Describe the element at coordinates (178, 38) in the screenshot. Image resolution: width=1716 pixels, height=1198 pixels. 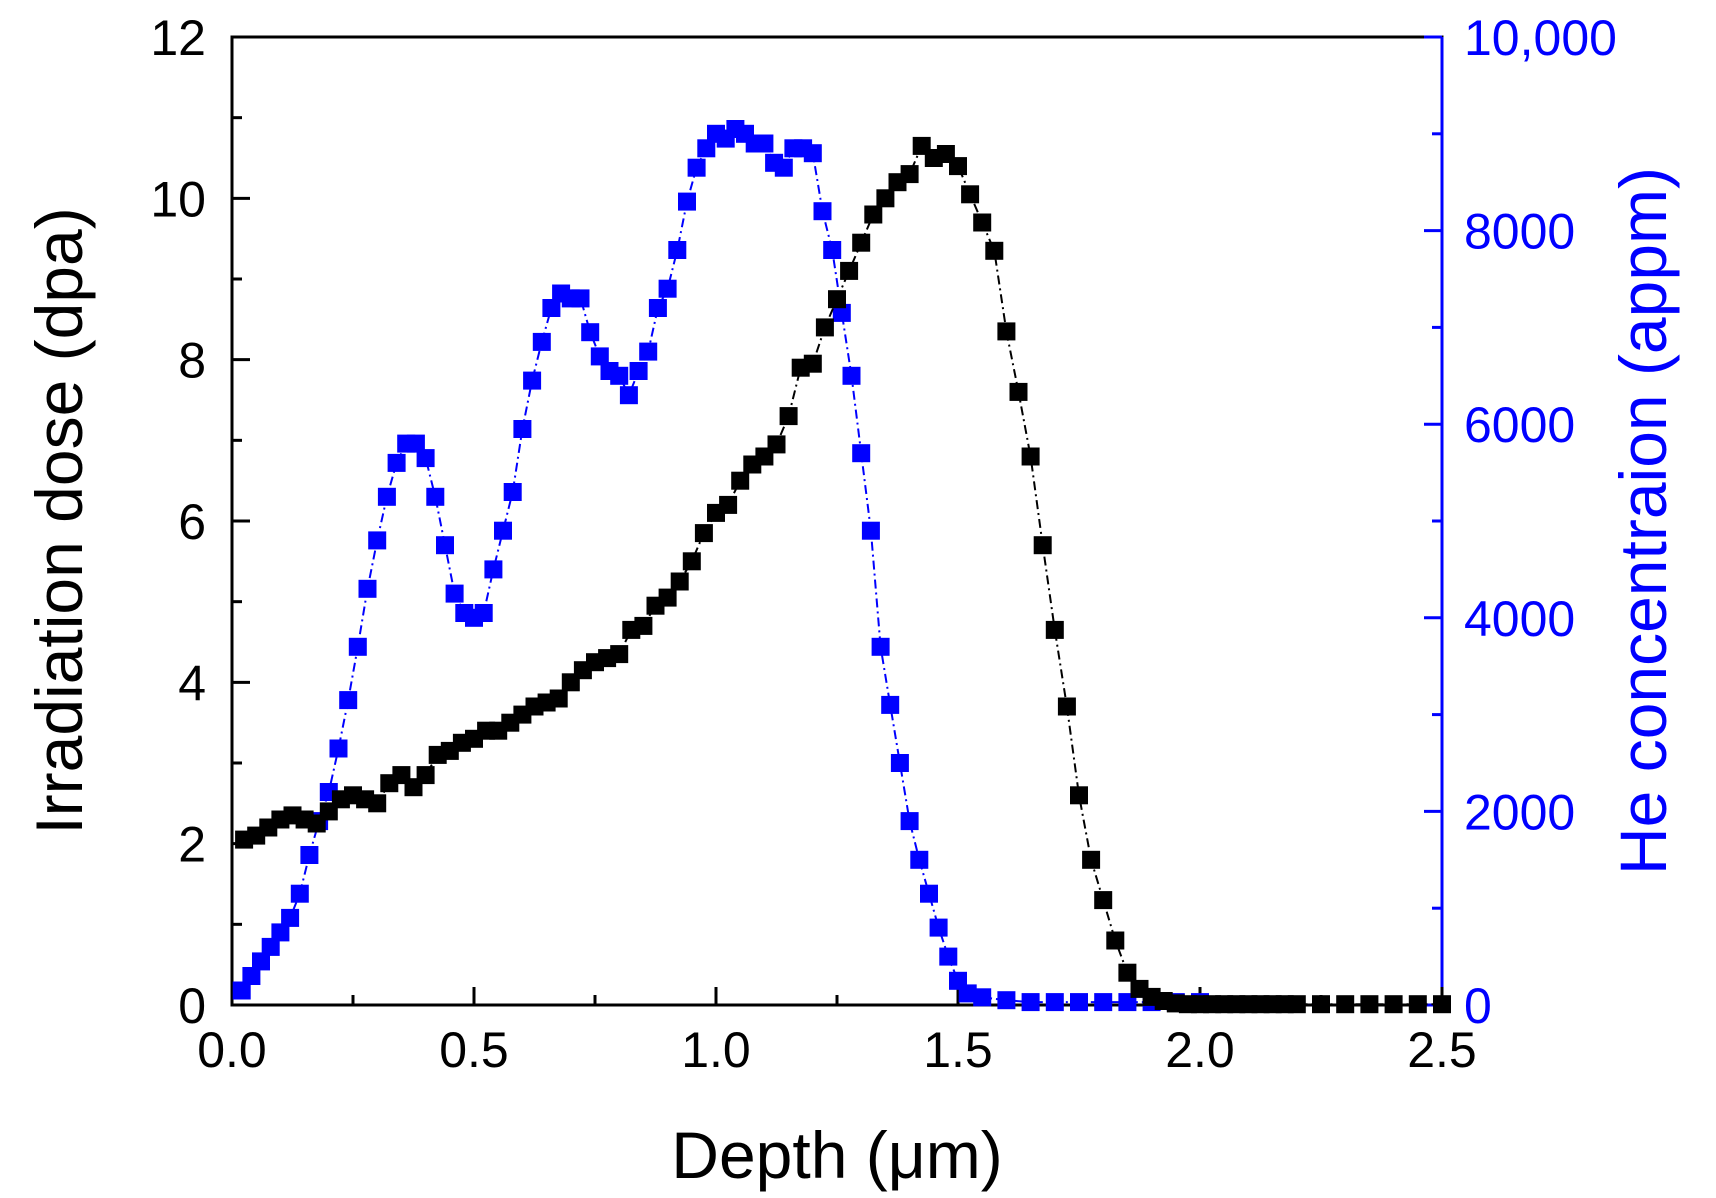
I see `y-tick-label: 12` at that location.